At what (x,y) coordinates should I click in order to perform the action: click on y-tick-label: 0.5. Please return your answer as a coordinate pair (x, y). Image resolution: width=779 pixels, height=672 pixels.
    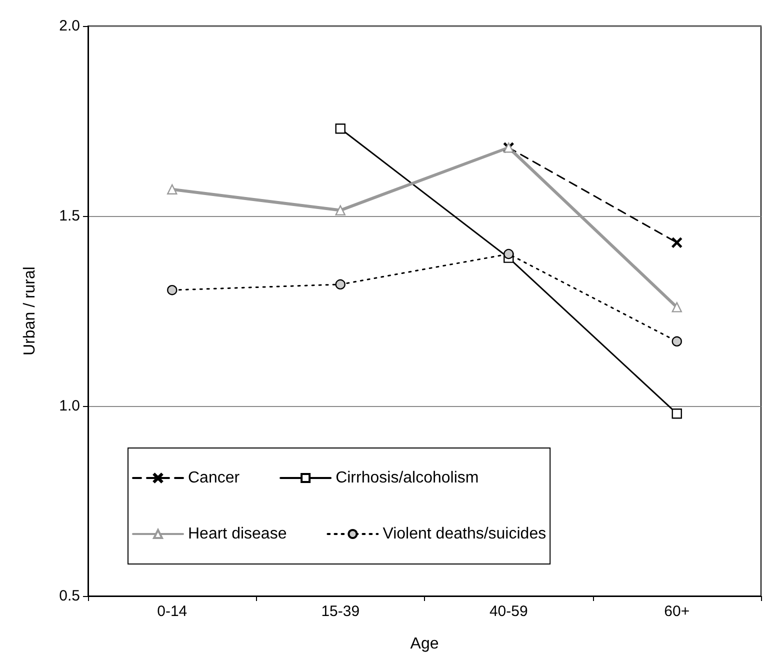
    Looking at the image, I should click on (69, 596).